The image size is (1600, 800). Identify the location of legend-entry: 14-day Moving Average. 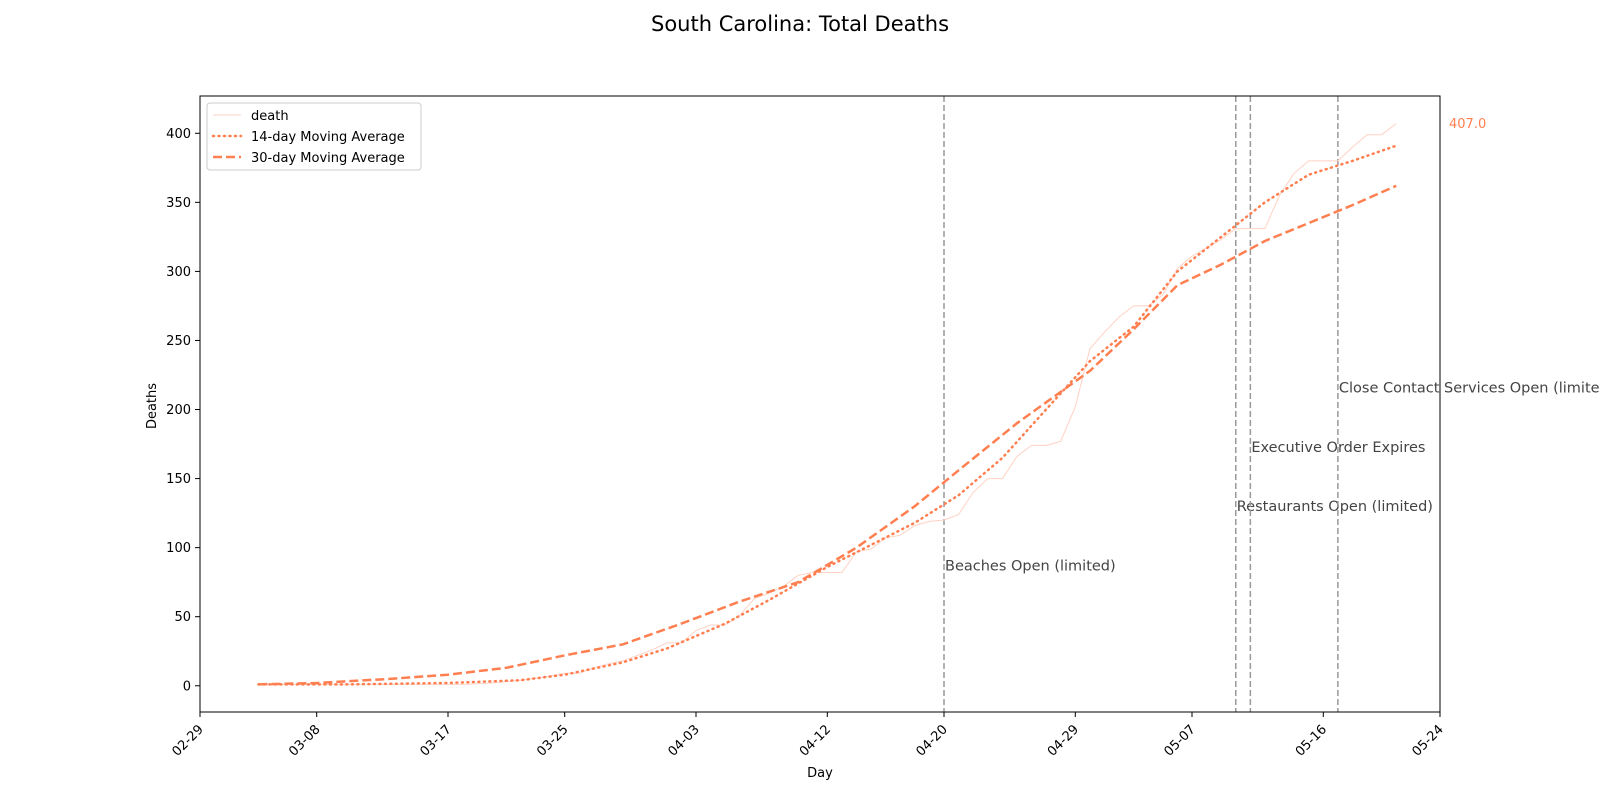
(328, 137).